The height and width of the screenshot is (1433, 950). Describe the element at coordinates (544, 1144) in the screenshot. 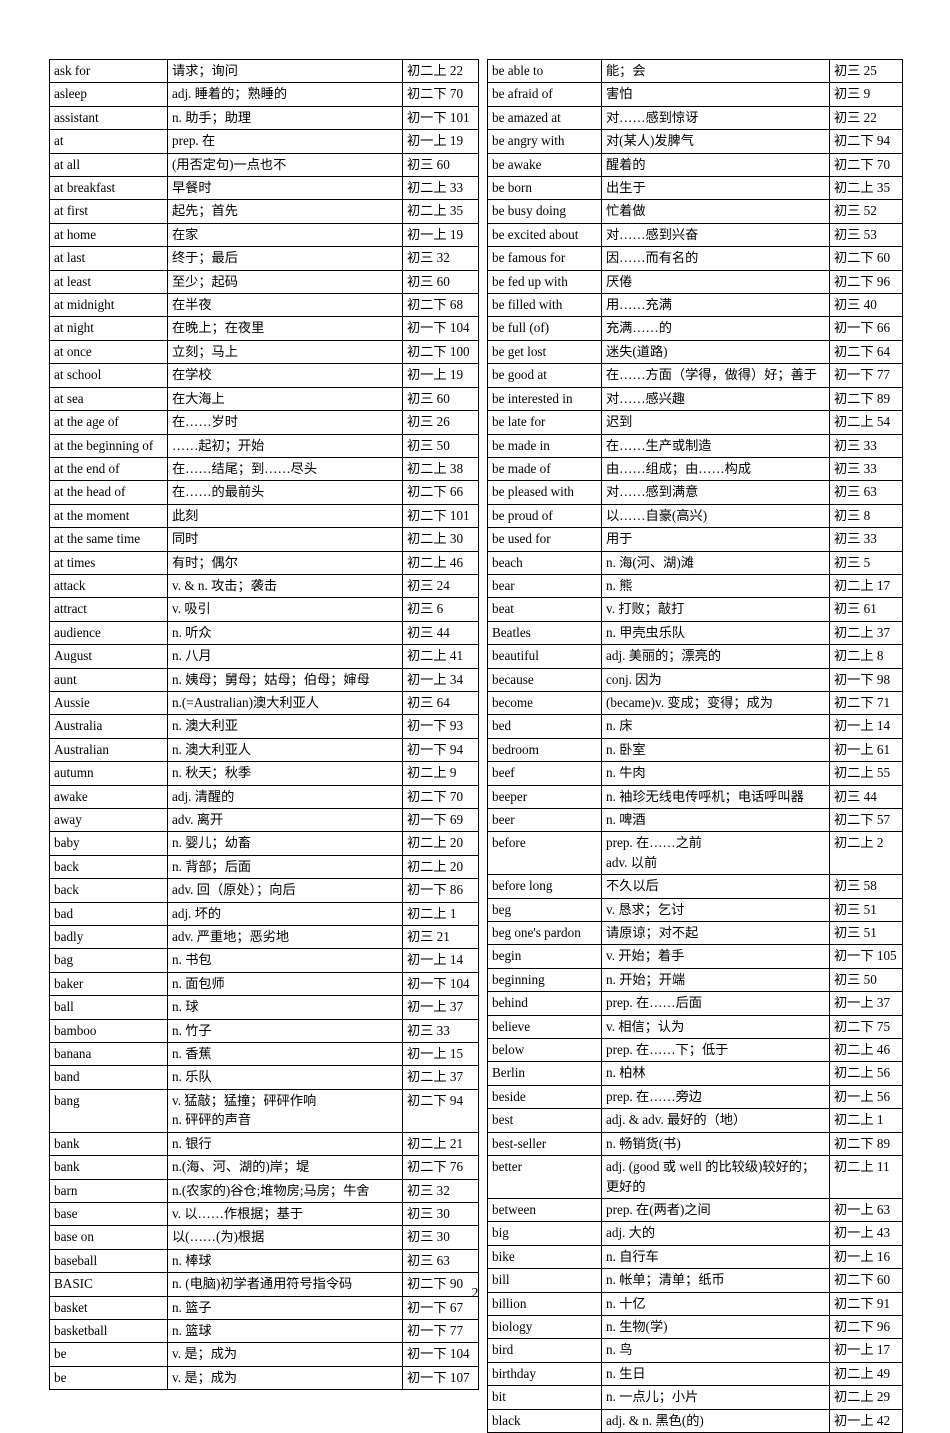

I see `entry-word: best-seller` at that location.